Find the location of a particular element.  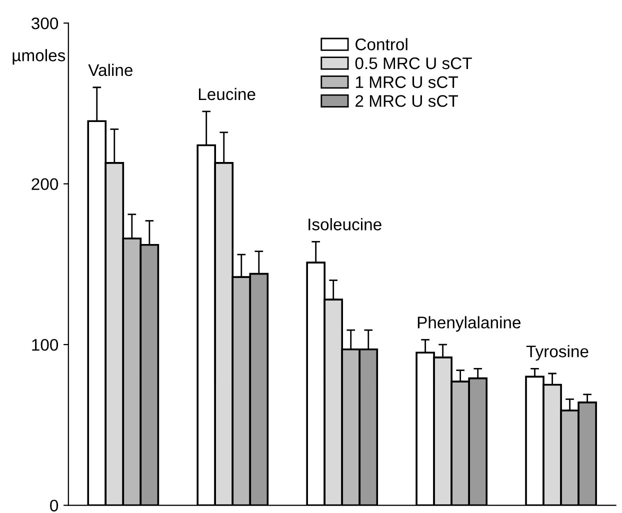

legend-label: Control is located at coordinates (382, 44).